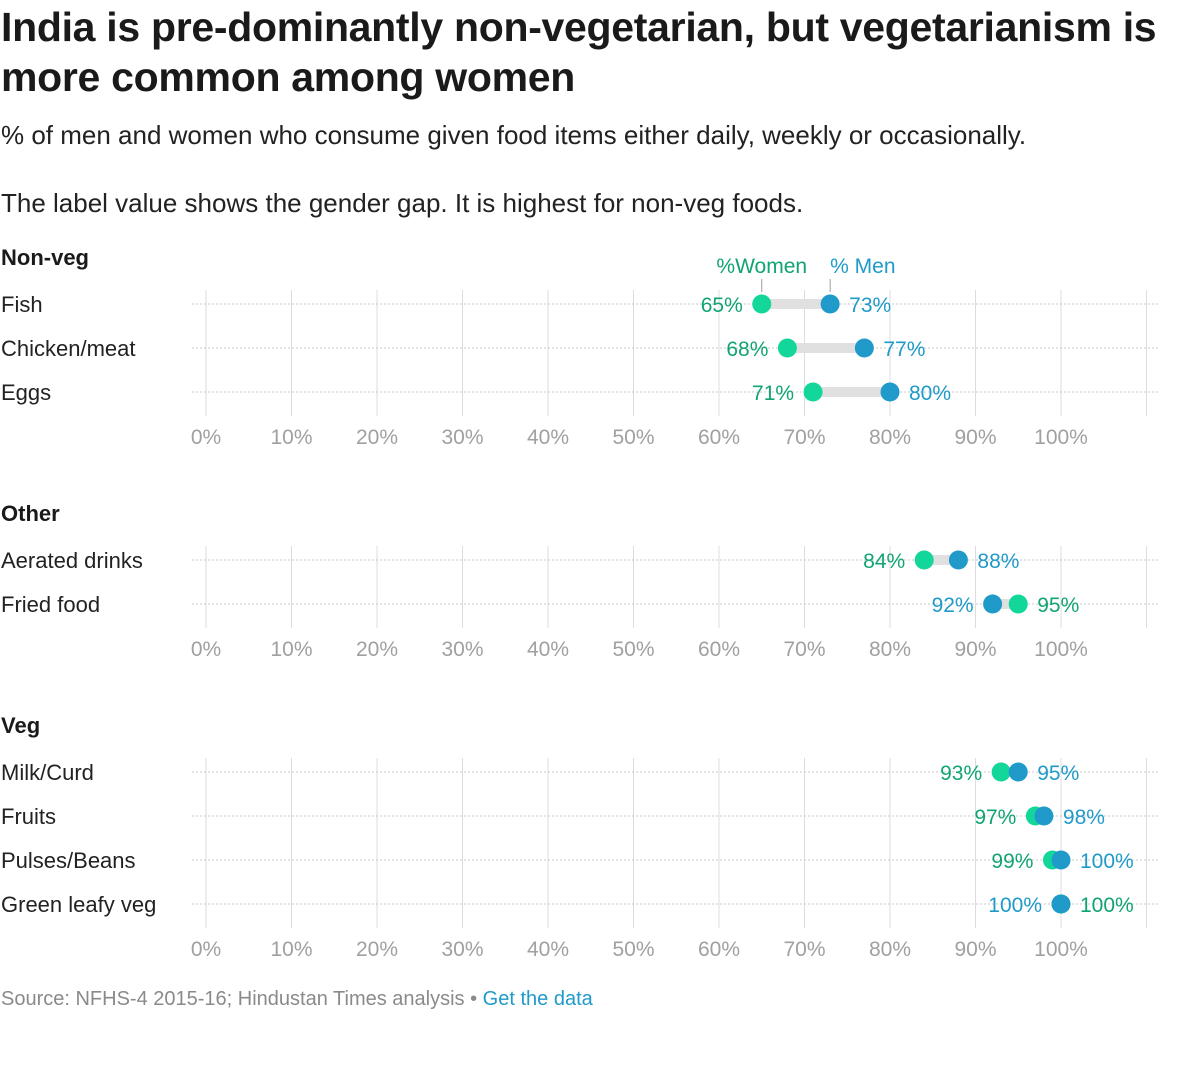 The height and width of the screenshot is (1080, 1180). What do you see at coordinates (862, 266) in the screenshot?
I see `legend-men: % Men` at bounding box center [862, 266].